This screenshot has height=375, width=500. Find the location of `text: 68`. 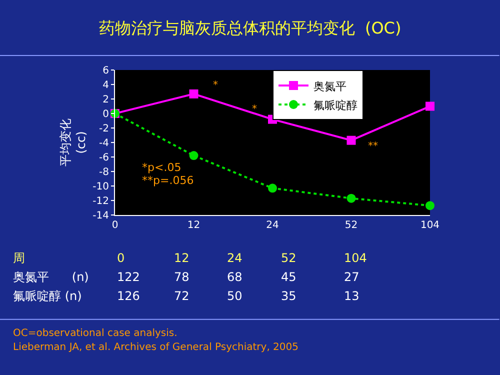

text: 68 is located at coordinates (234, 277).